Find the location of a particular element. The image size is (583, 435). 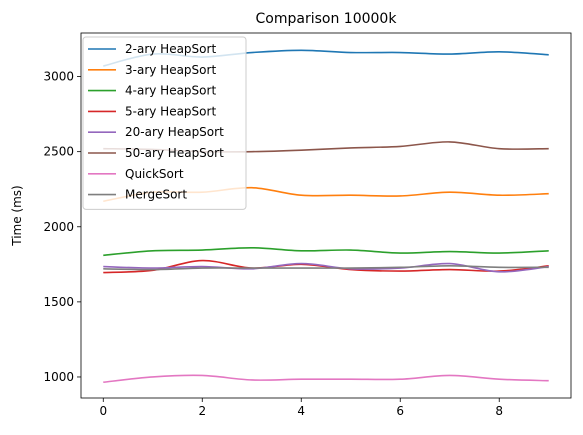

y-axis-label: Time (ms) is located at coordinates (17, 216).